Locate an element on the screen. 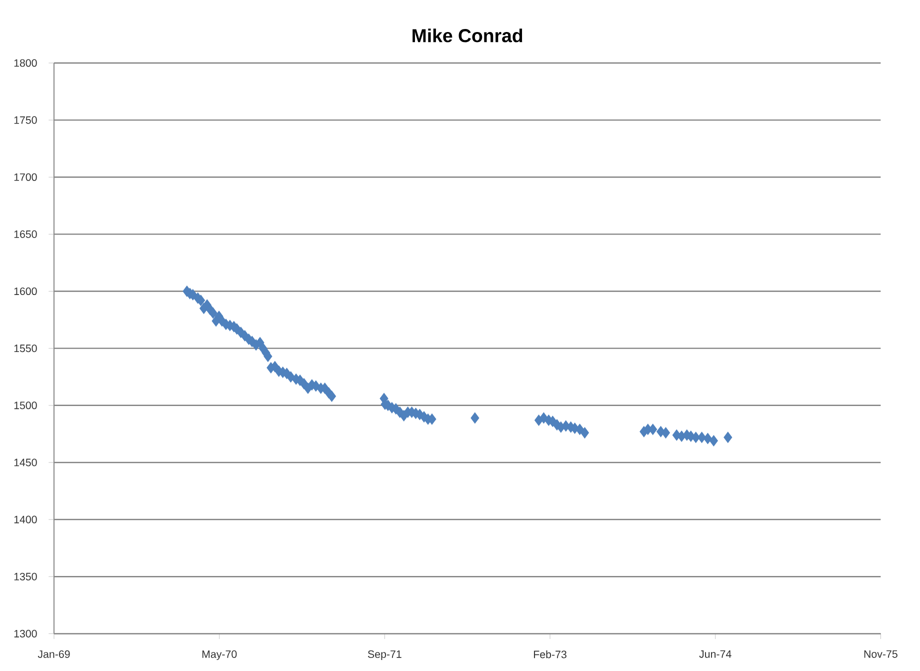 The width and height of the screenshot is (920, 671). y-tick-label: 1500 is located at coordinates (25, 406).